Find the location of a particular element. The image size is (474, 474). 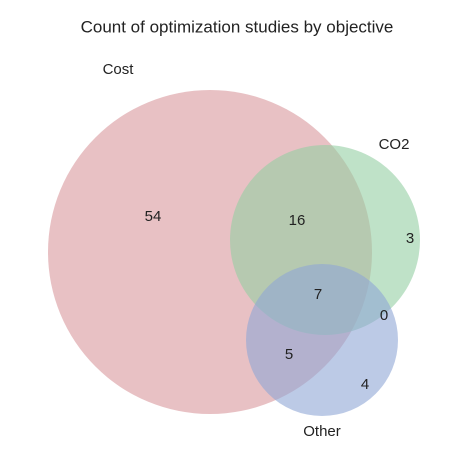

region-count: 3 is located at coordinates (410, 238).